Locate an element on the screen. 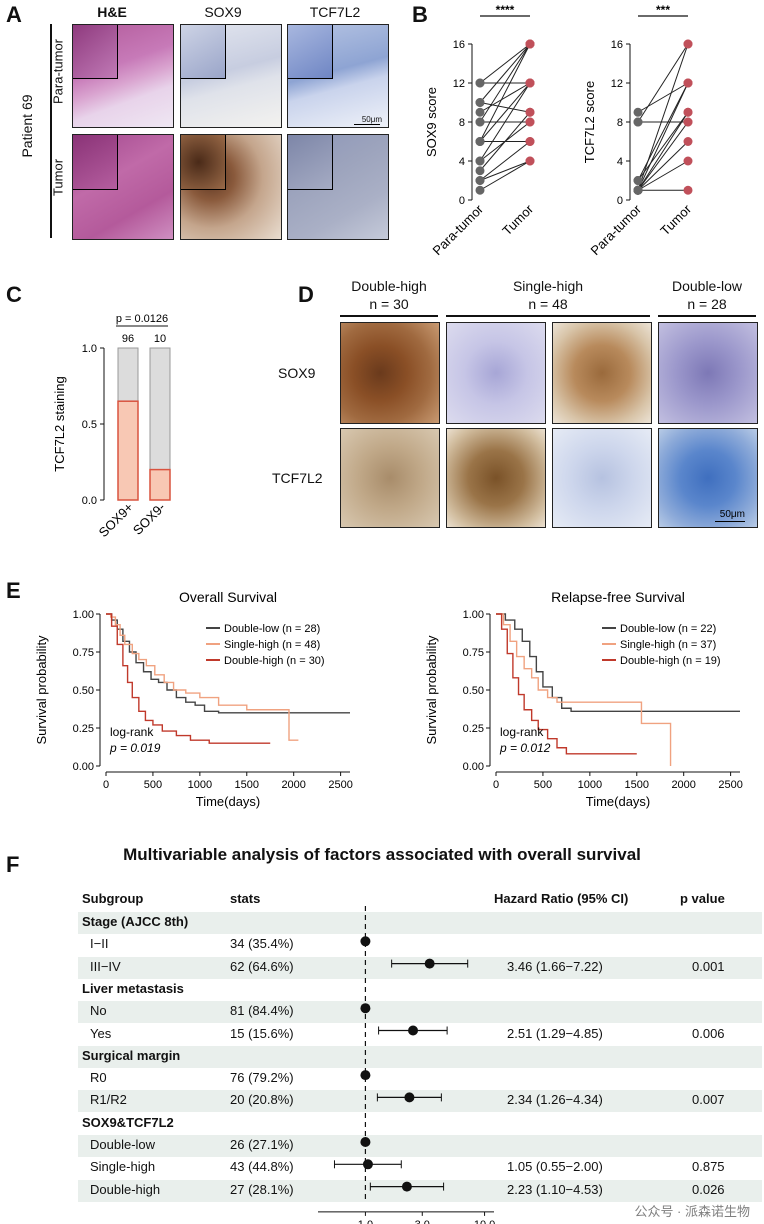 The width and height of the screenshot is (764, 1224). forest-x-tick-label: 3.0 is located at coordinates (422, 1221).